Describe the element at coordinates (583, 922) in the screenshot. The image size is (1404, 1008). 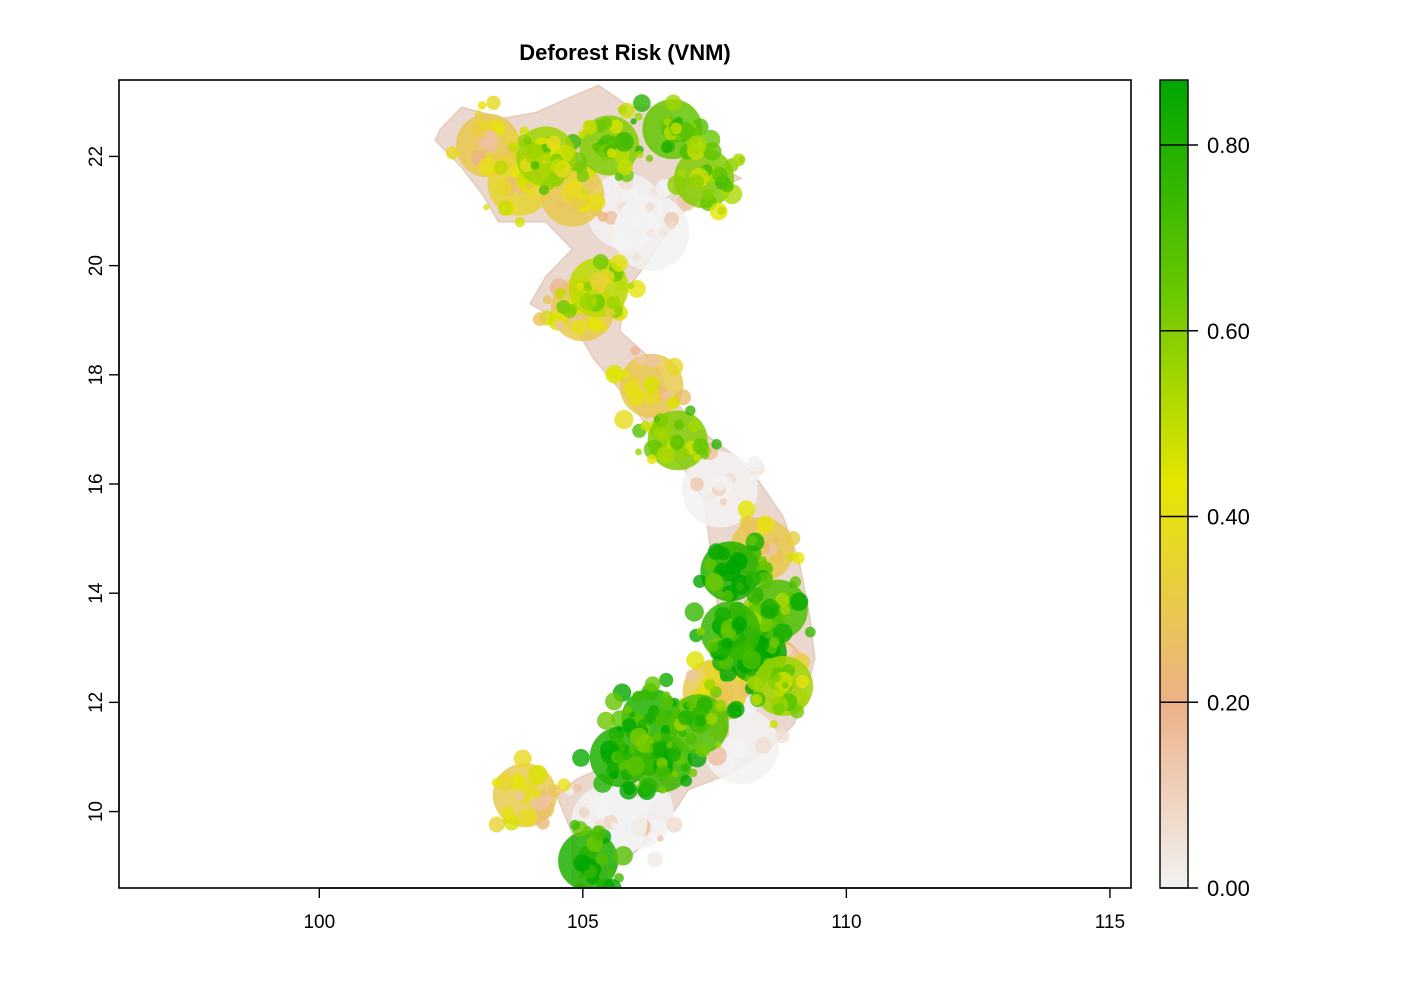
I see `x-tick-label: 105` at that location.